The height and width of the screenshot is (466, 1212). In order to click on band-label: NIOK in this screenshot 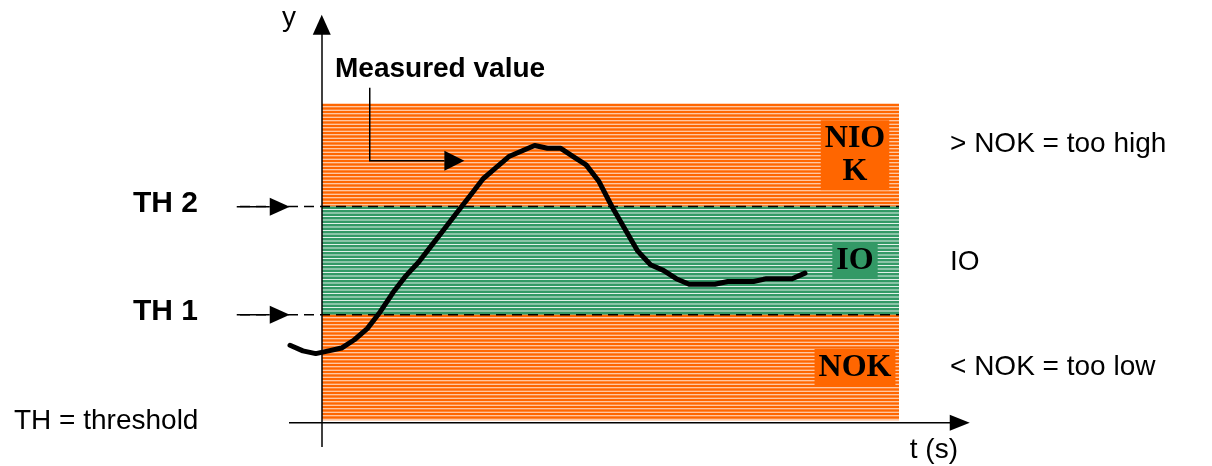, I will do `click(855, 152)`.